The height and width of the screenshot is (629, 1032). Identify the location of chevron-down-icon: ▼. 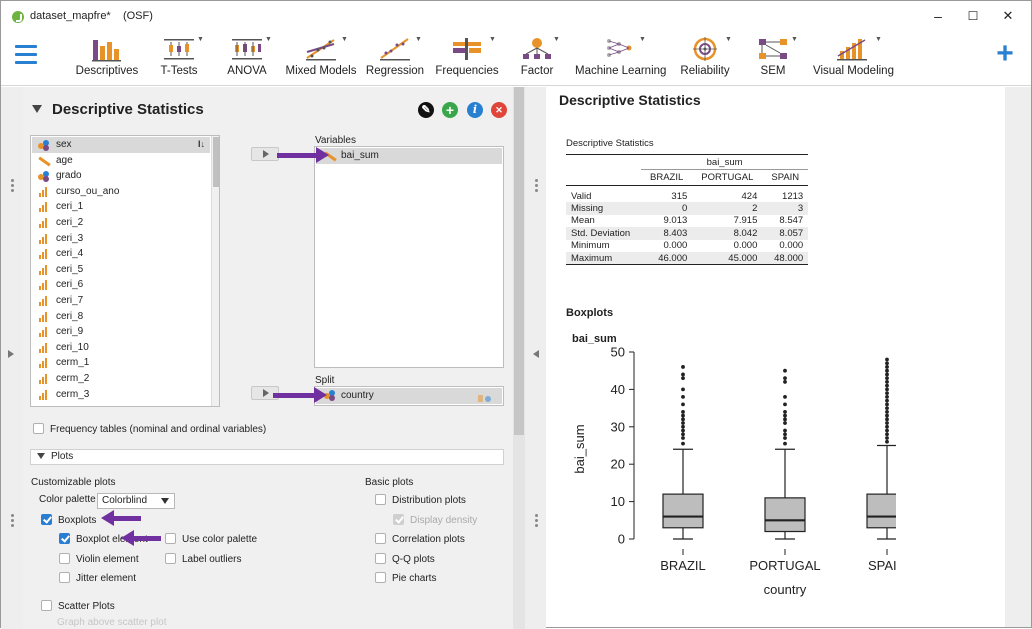
(200, 39).